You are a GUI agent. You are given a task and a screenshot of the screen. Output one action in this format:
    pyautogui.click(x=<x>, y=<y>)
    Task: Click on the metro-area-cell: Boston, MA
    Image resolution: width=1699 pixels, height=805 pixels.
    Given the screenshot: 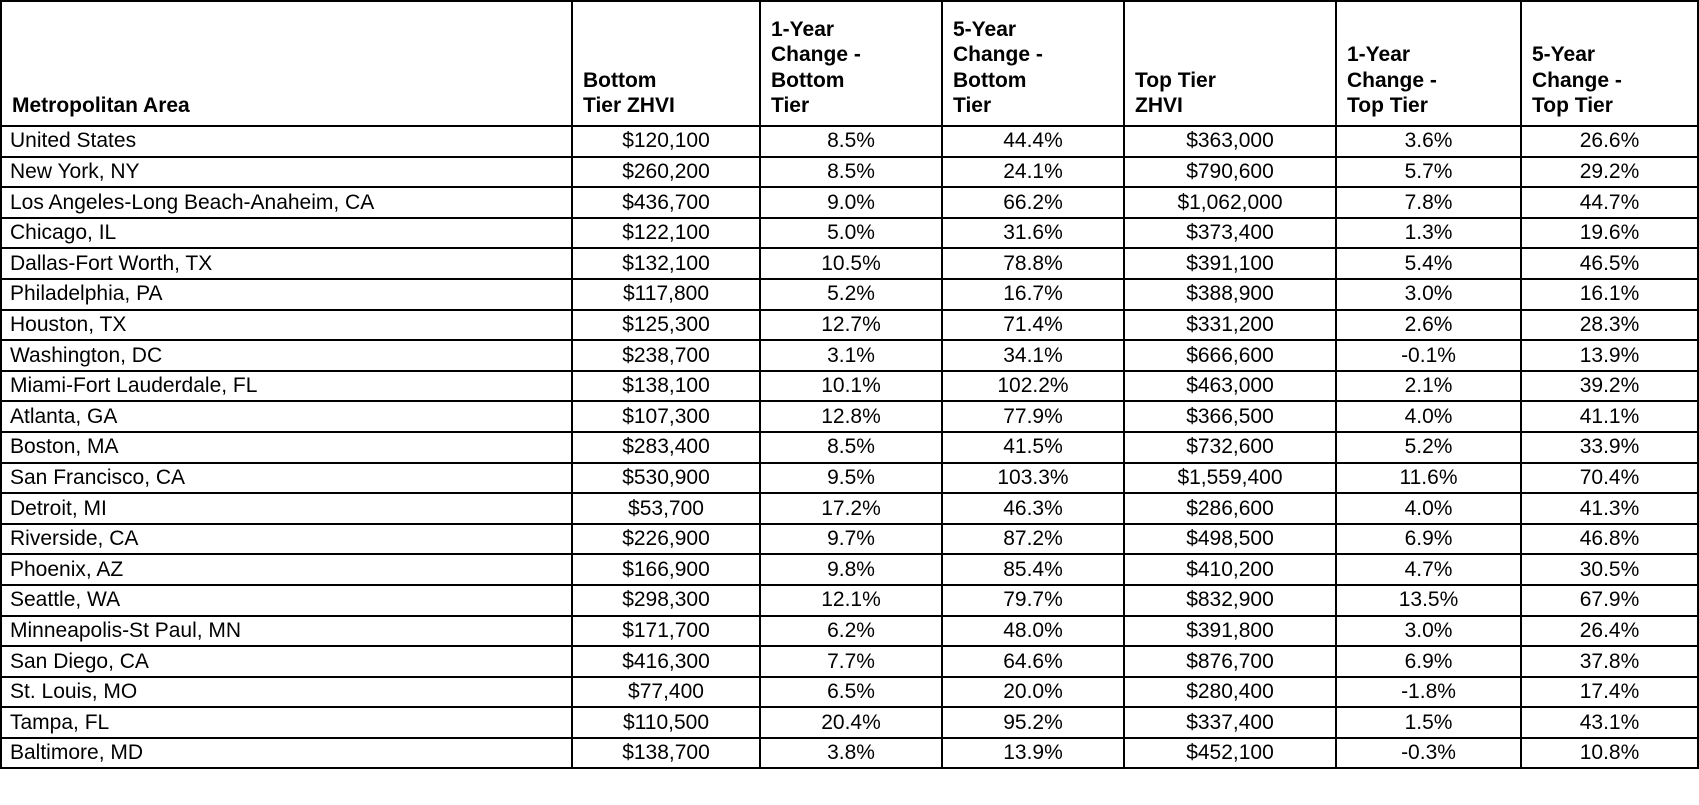 What is the action you would take?
    pyautogui.click(x=286, y=447)
    